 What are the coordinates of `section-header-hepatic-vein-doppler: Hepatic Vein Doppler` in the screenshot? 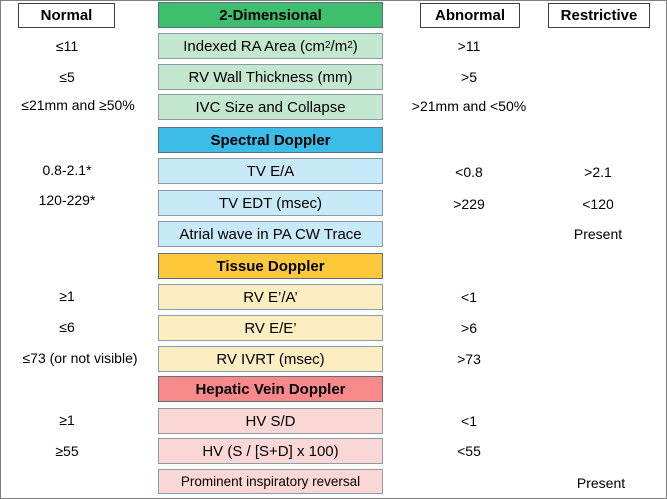 It's located at (270, 389).